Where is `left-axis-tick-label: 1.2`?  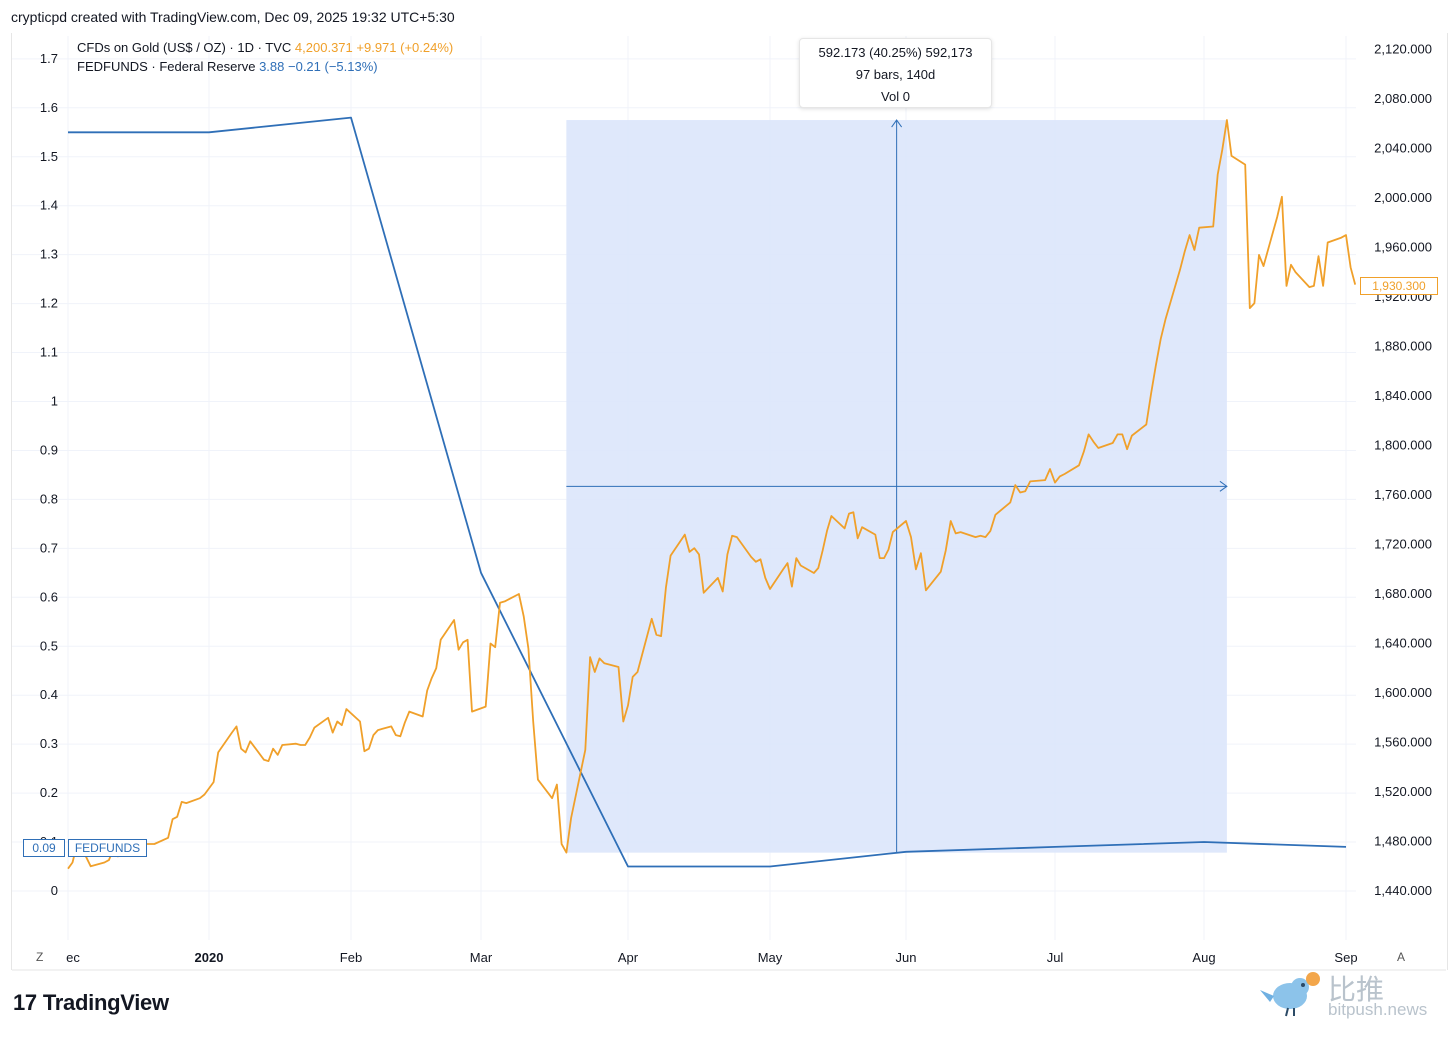
left-axis-tick-label: 1.2 is located at coordinates (49, 303).